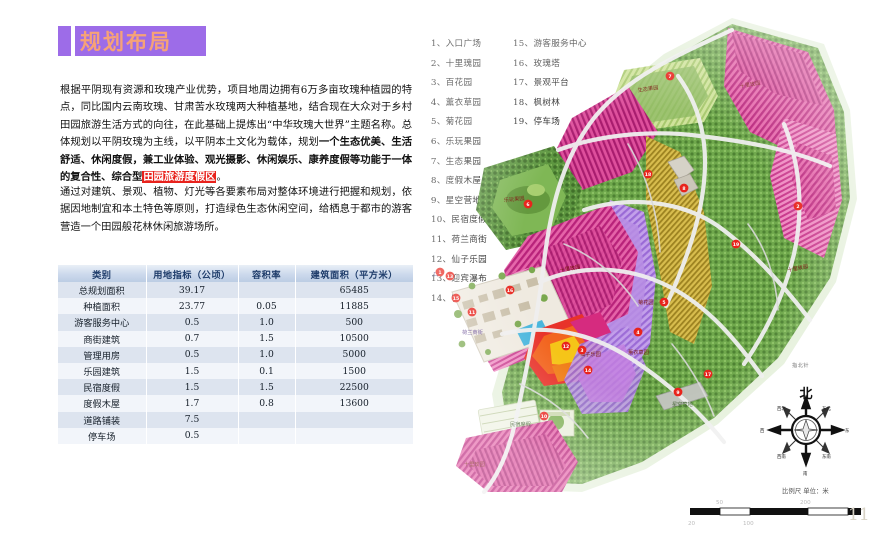 The image size is (886, 535). I want to click on map-label: 民宿度假, so click(521, 424).